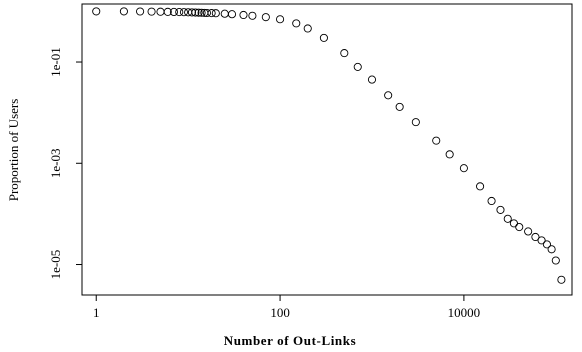  What do you see at coordinates (290, 340) in the screenshot?
I see `x-axis-title: Number of Out-Links` at bounding box center [290, 340].